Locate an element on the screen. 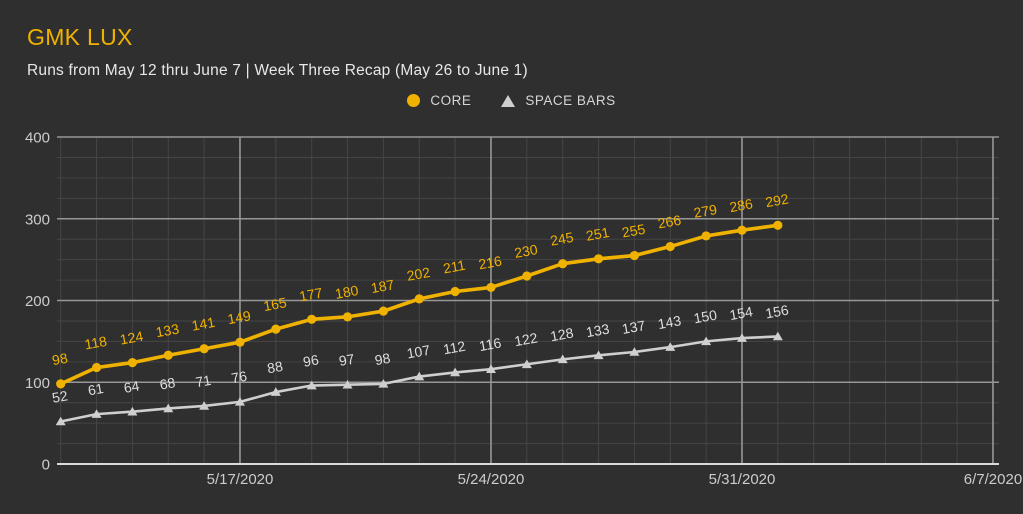 This screenshot has width=1023, height=514. core-point-label: 98 is located at coordinates (60, 359).